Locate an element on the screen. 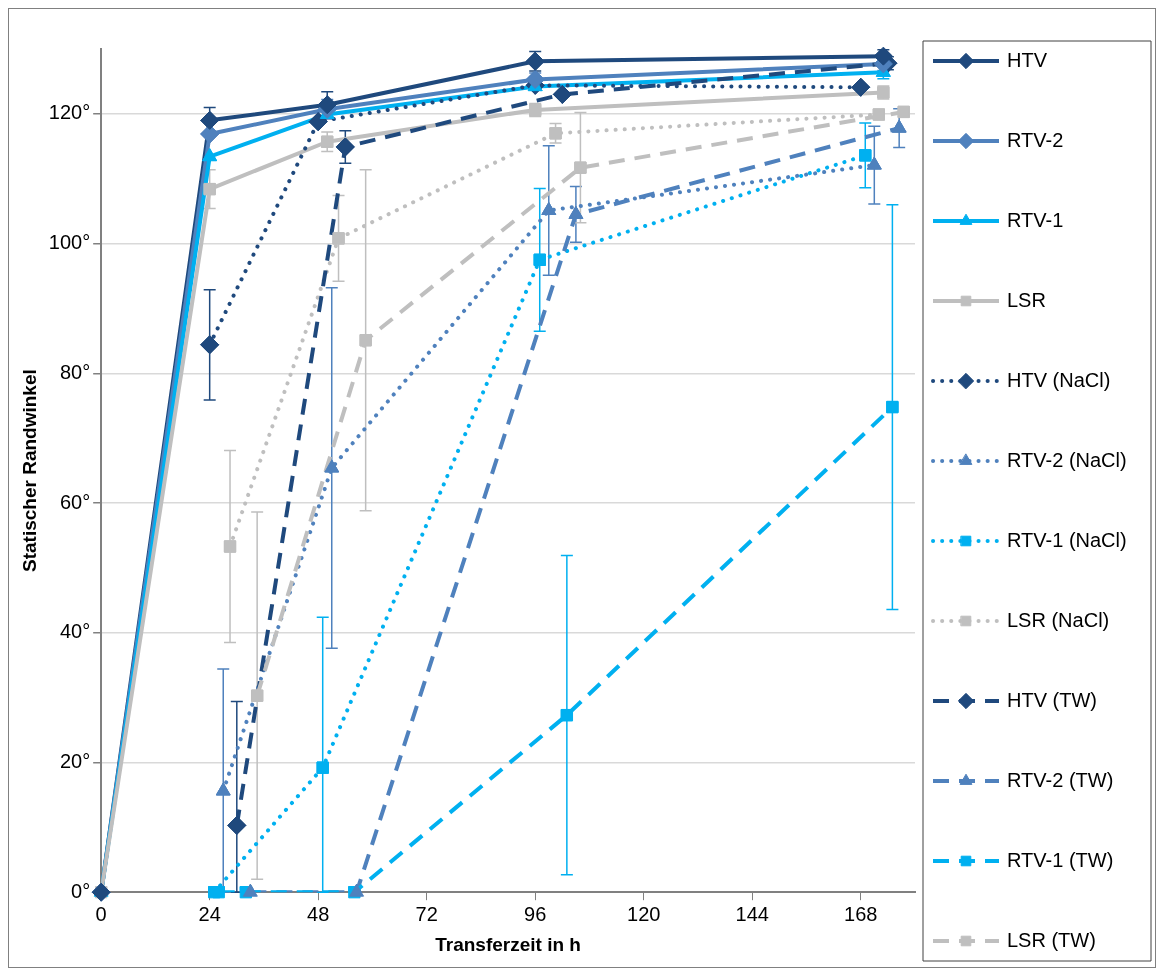  x-axis-title: Transferzeit in h is located at coordinates (508, 944).